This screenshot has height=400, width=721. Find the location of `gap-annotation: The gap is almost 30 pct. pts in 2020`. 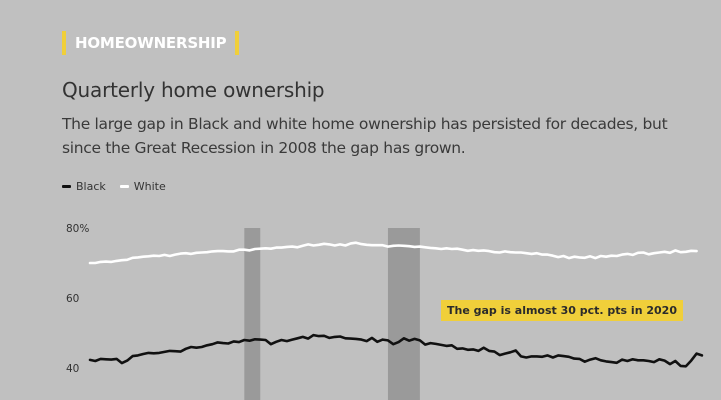

gap-annotation: The gap is almost 30 pct. pts in 2020 is located at coordinates (562, 310).